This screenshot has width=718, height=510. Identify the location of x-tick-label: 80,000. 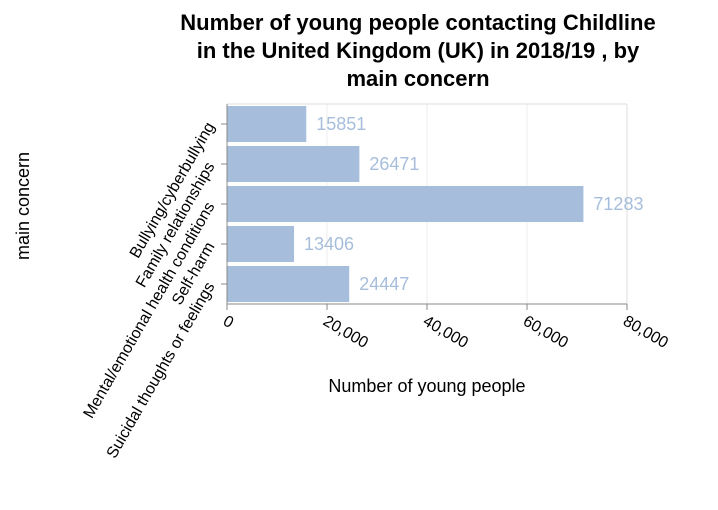
(645, 332).